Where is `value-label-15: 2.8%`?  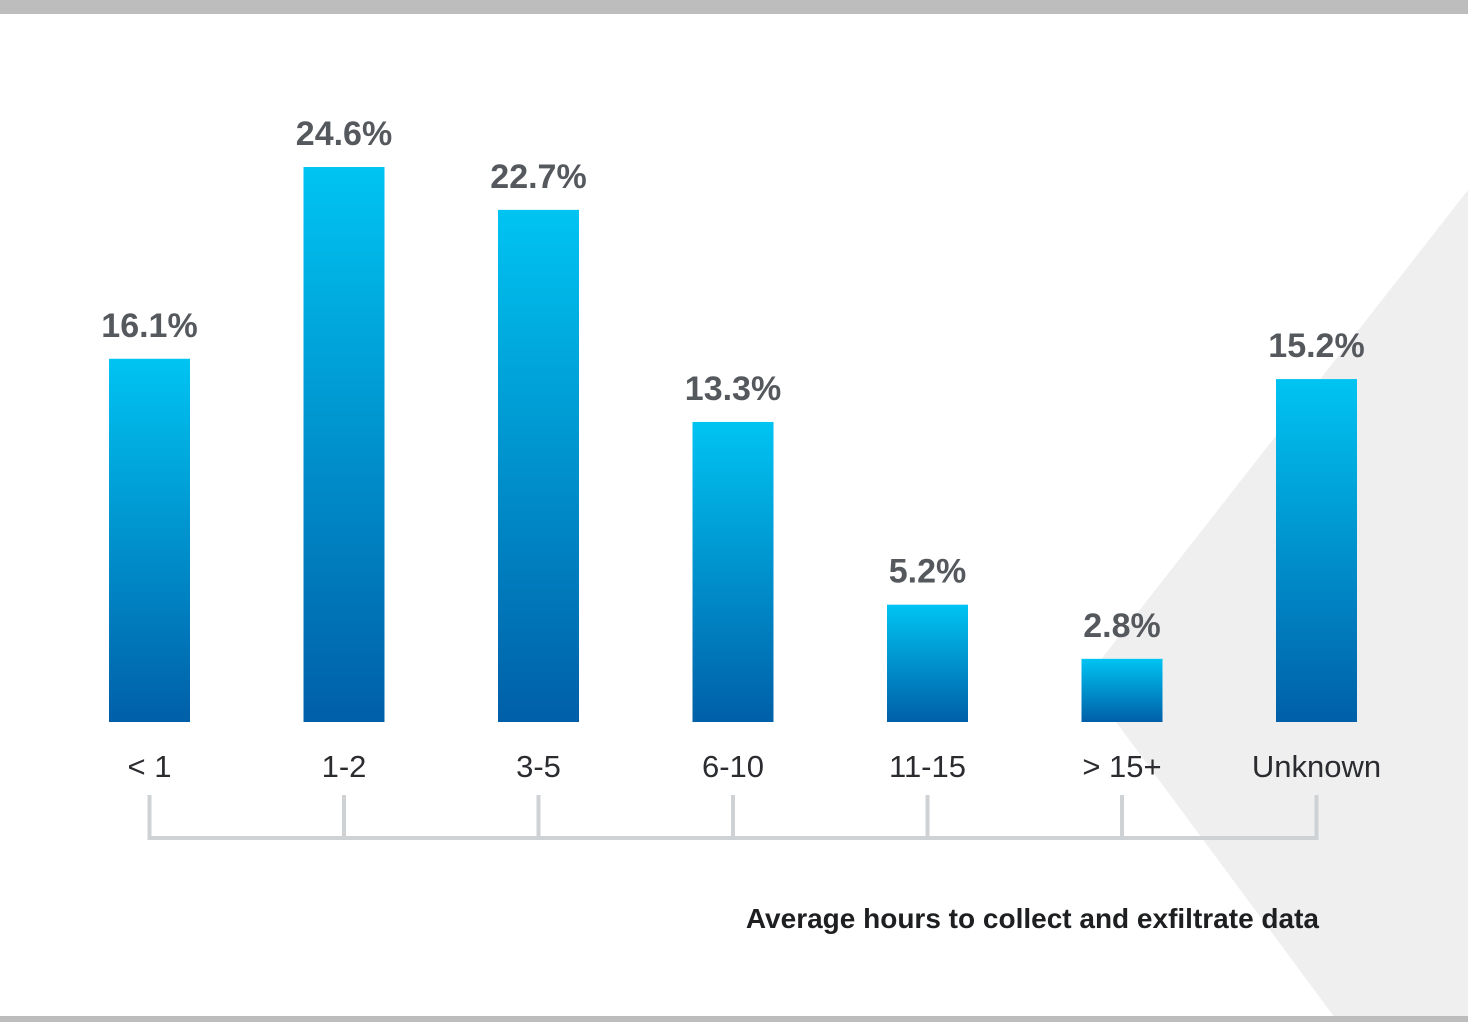
value-label-15: 2.8% is located at coordinates (1122, 626).